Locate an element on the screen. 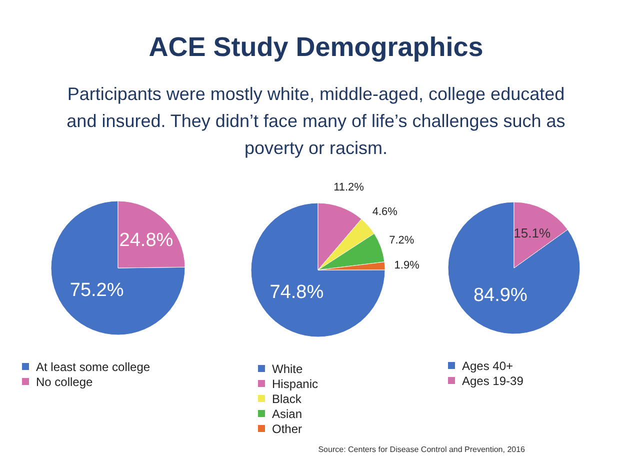  data-label: 15.1% is located at coordinates (532, 232).